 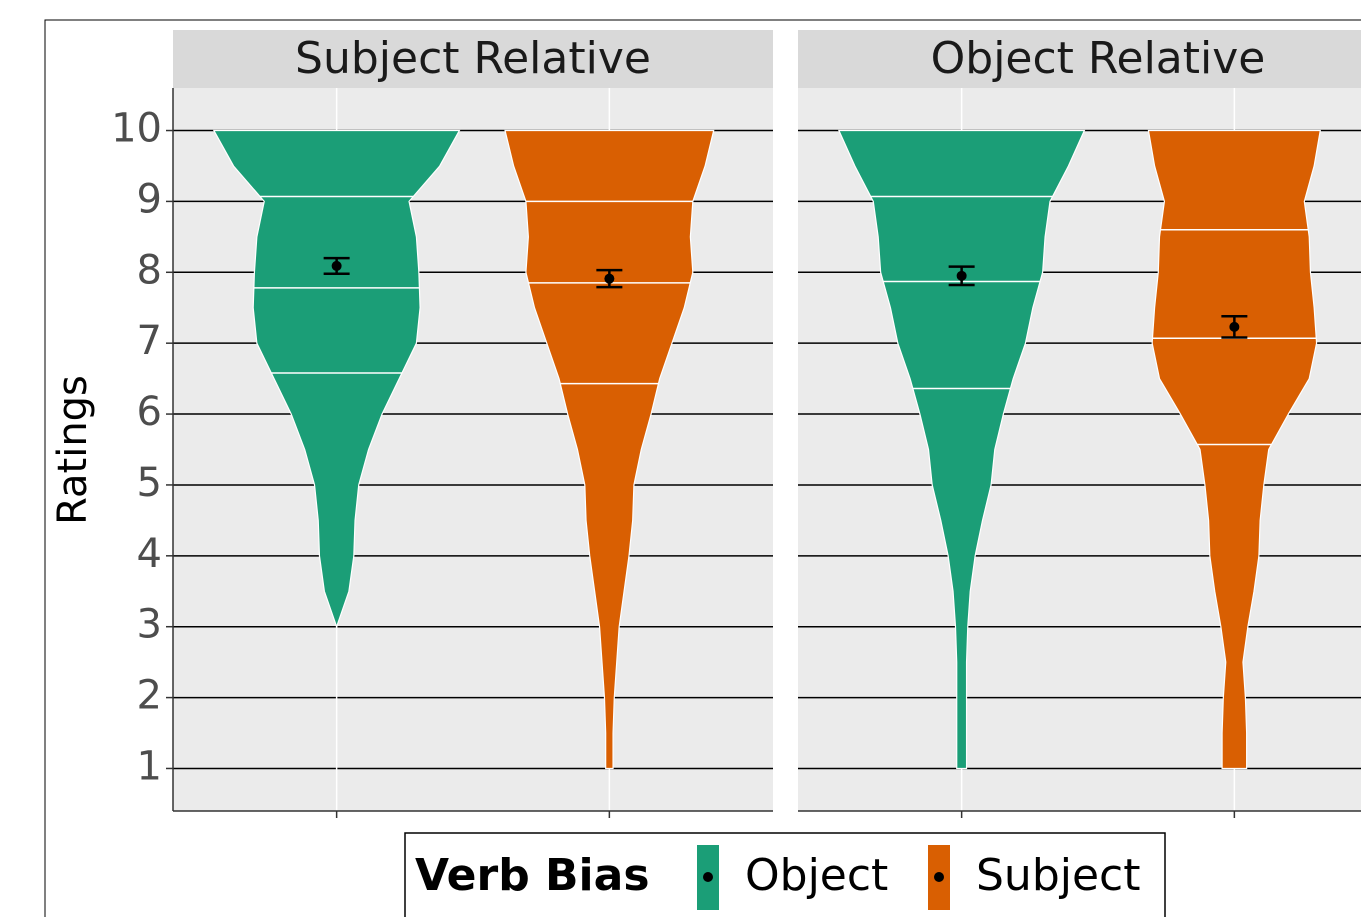 I want to click on y-tick-label: 8, so click(x=149, y=270).